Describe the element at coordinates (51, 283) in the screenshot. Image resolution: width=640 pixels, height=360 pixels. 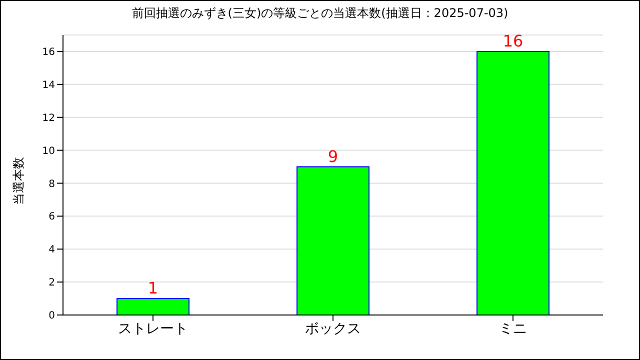
I see `y-tick-label: 2` at that location.